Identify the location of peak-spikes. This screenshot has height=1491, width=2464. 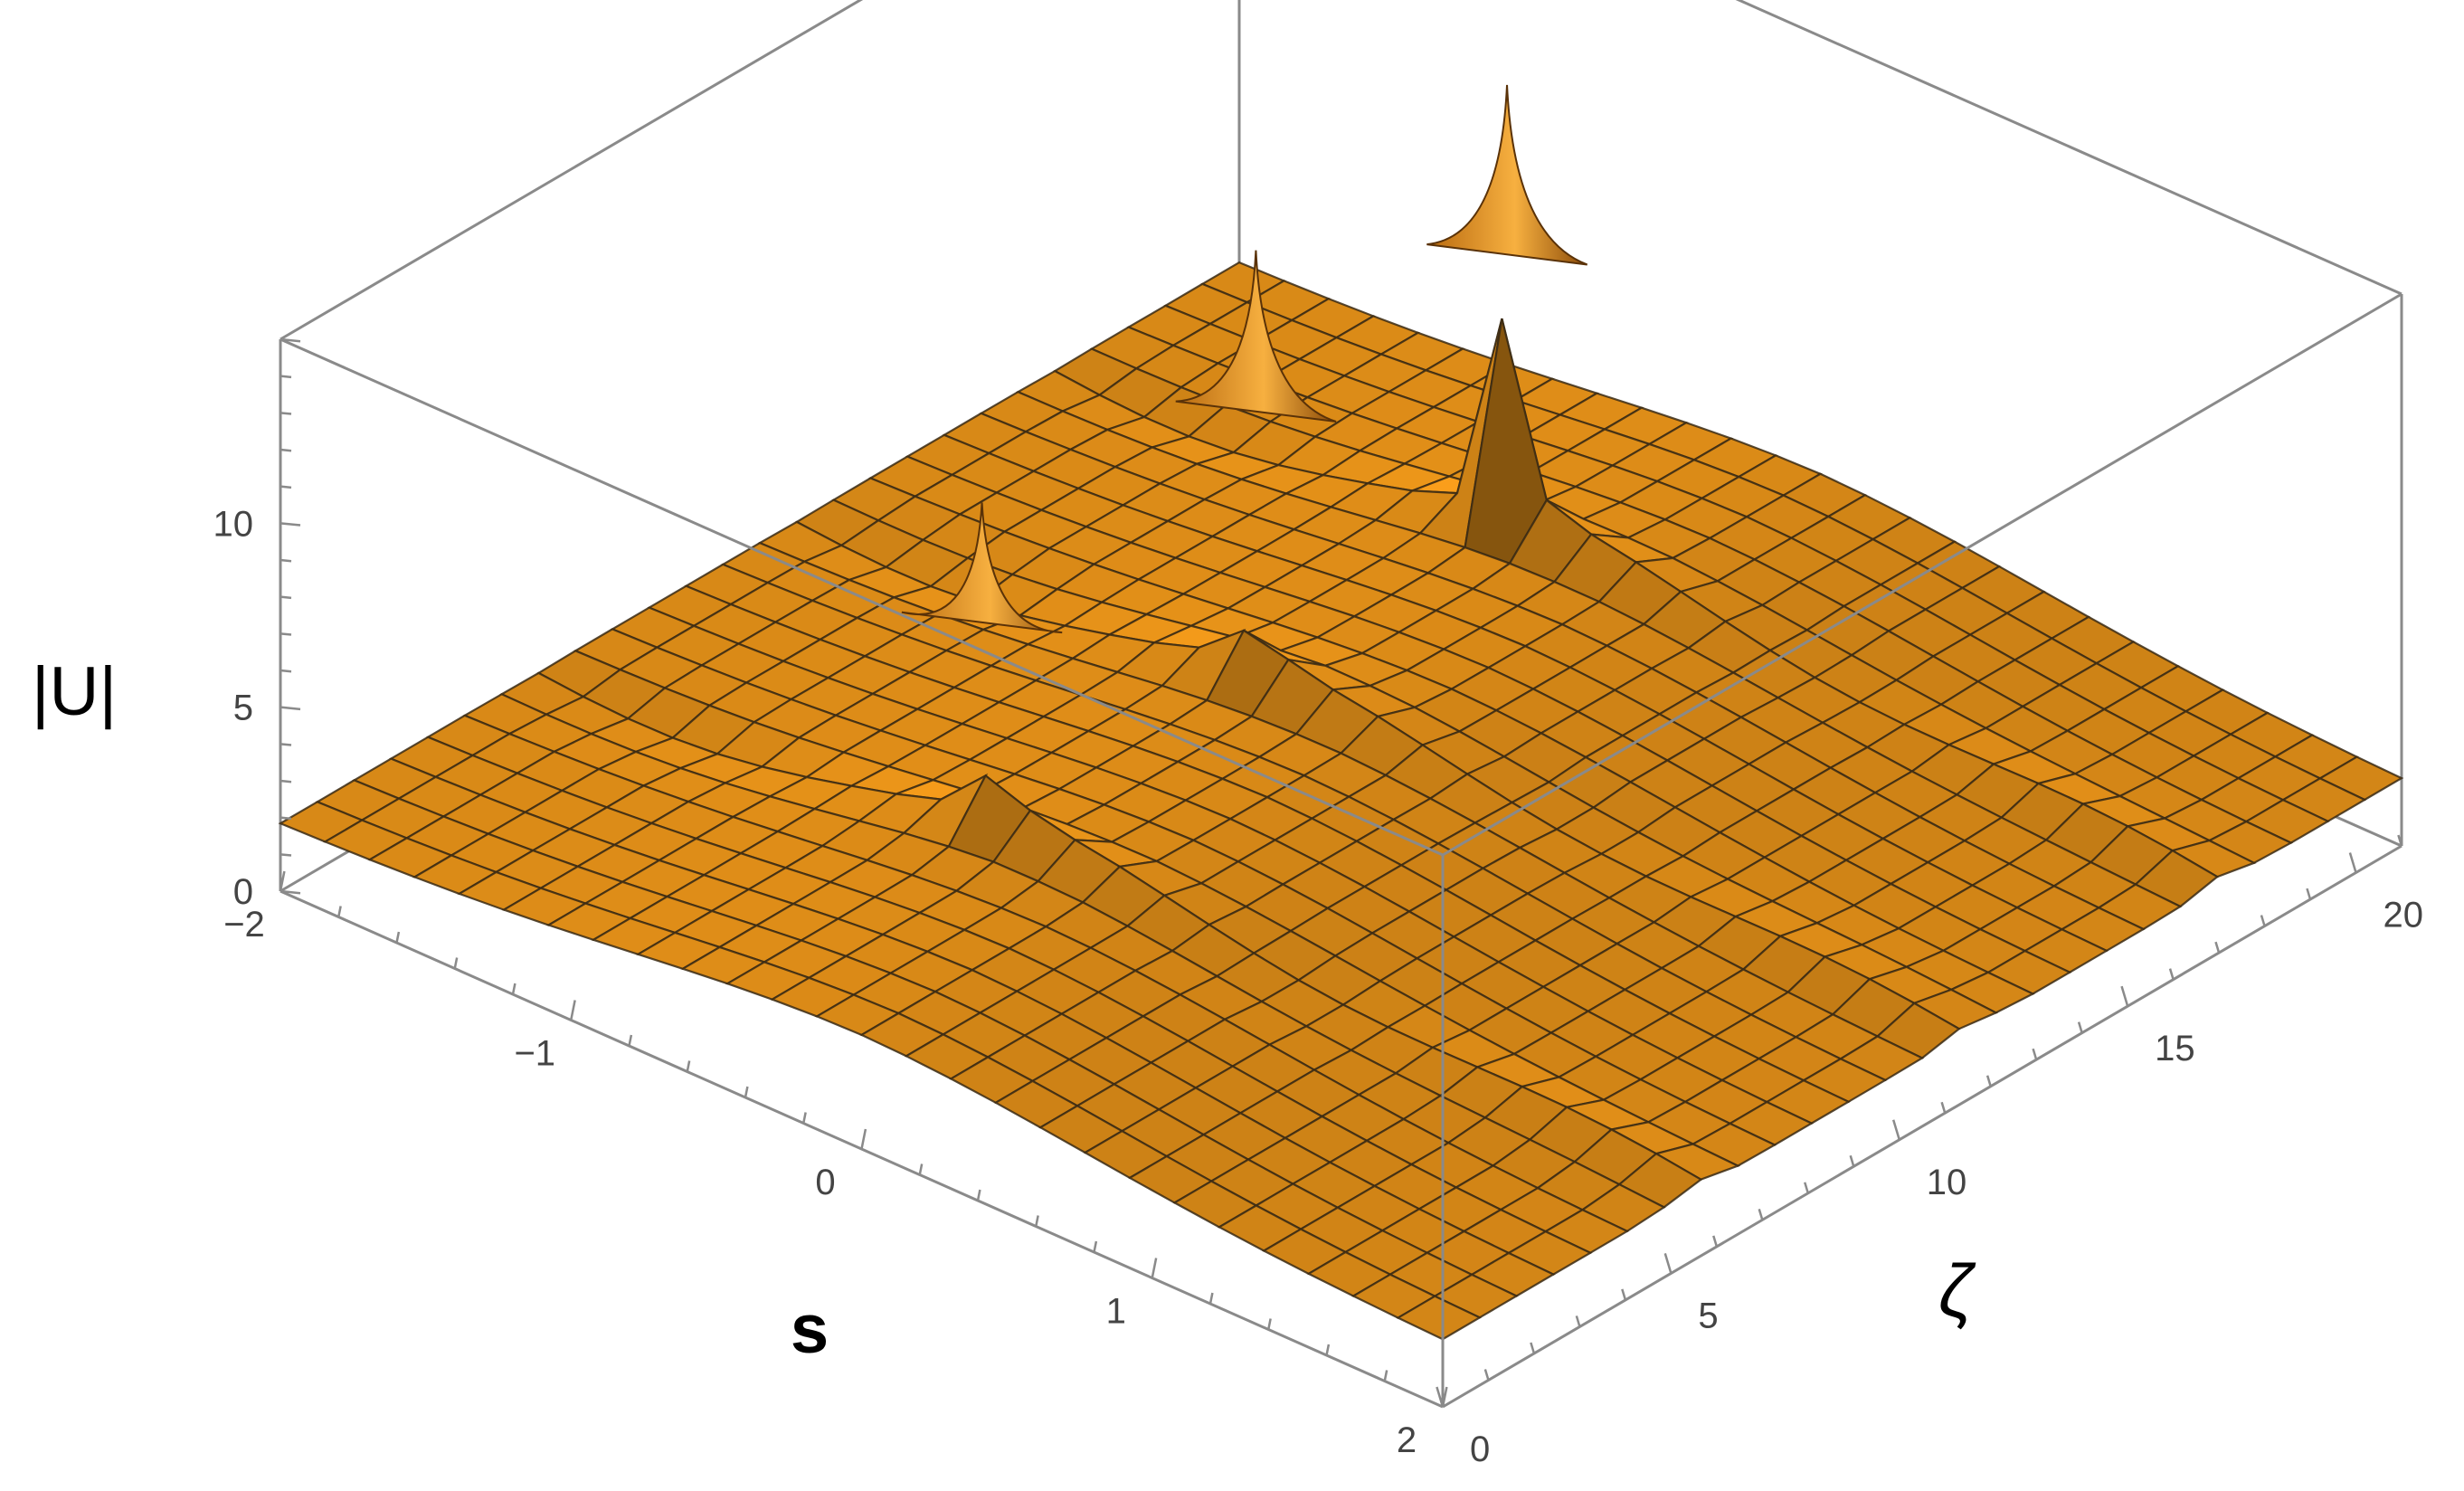
(1245, 359).